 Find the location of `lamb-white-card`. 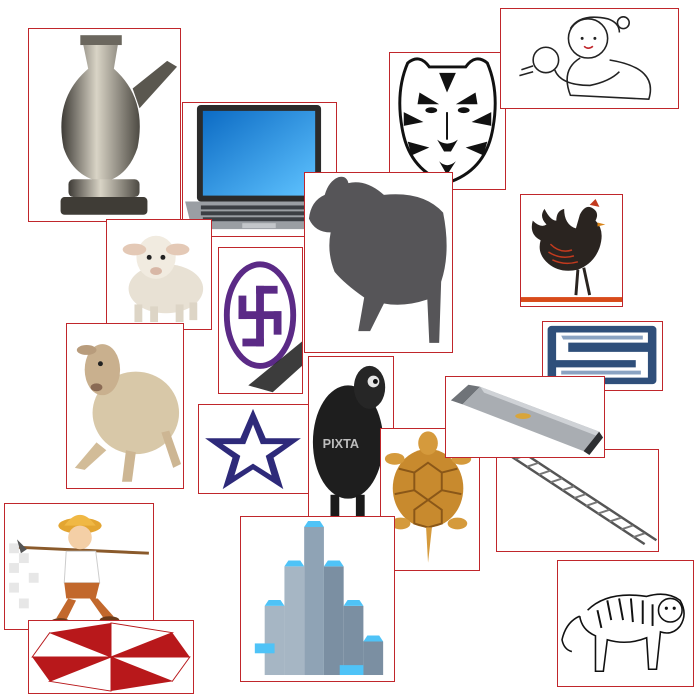

lamb-white-card is located at coordinates (159, 274).